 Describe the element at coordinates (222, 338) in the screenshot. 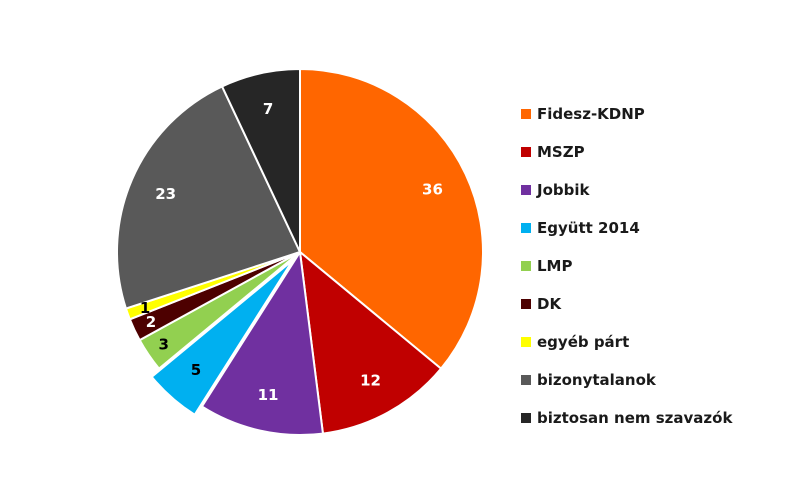

I see `pie-slice-egyutt-2014` at that location.